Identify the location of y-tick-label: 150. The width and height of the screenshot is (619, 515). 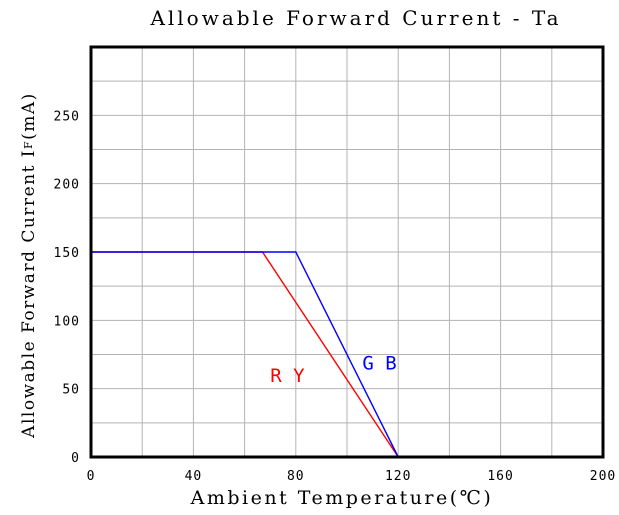
(67, 253).